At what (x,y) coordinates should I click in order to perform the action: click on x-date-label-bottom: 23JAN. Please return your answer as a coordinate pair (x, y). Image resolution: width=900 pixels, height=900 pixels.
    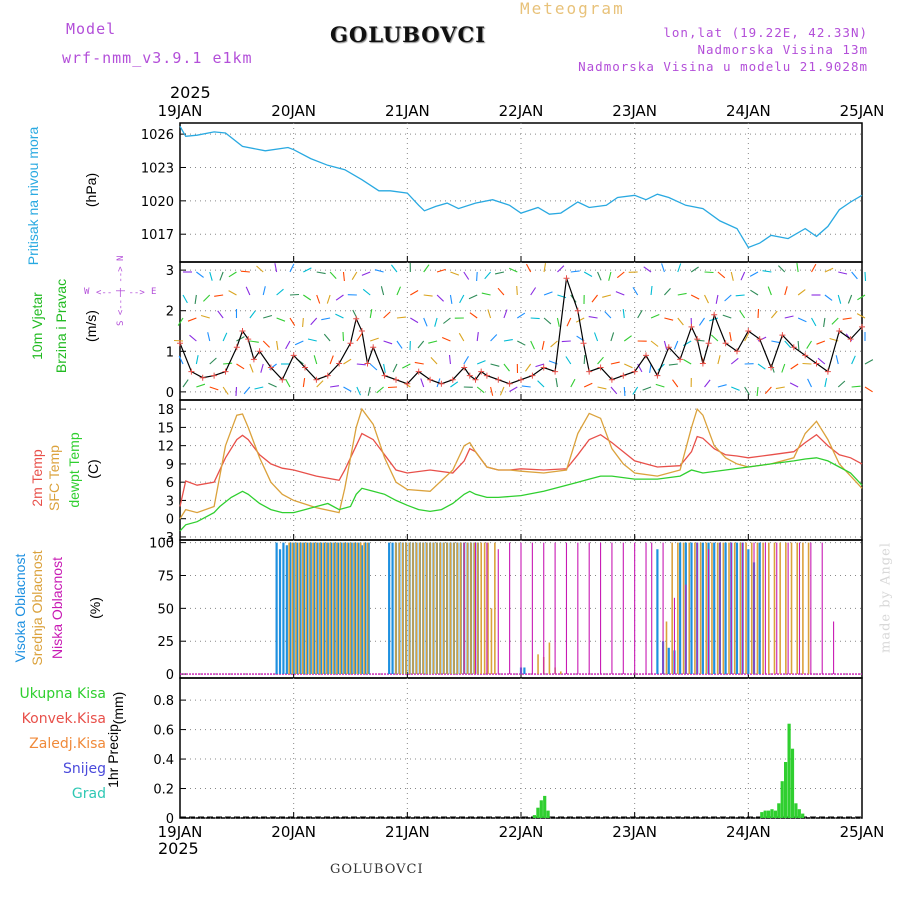
    Looking at the image, I should click on (634, 832).